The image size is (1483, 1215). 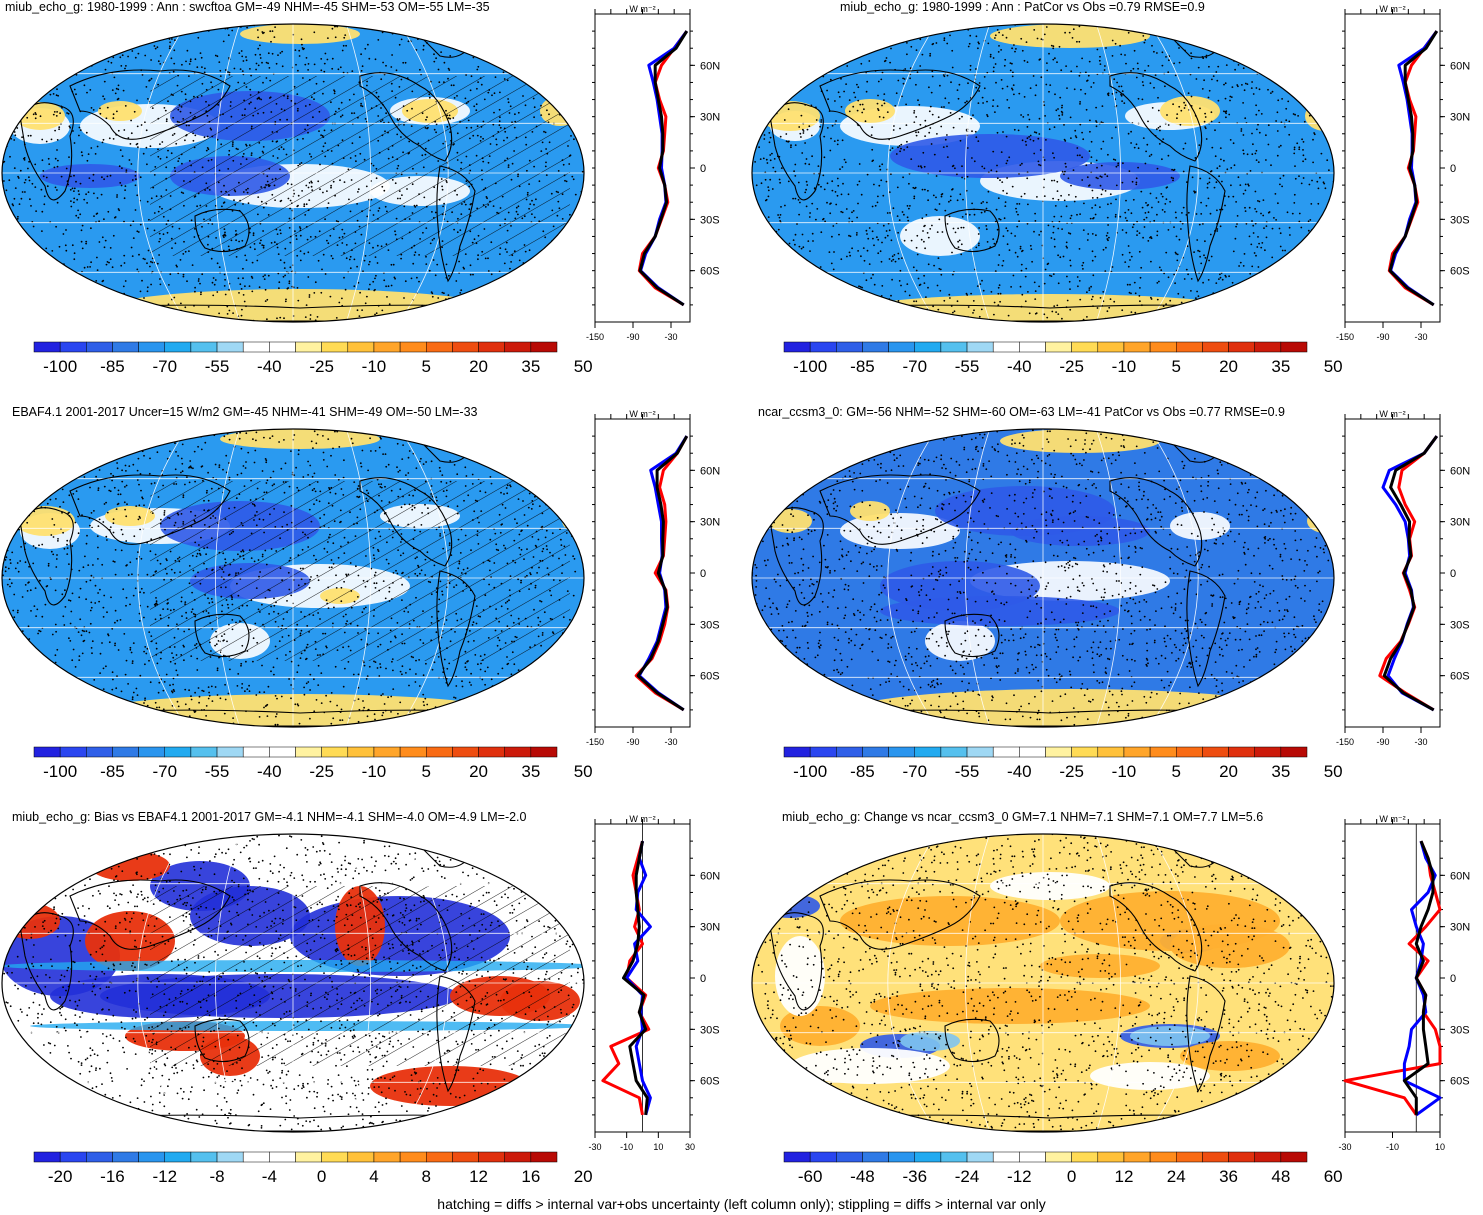 I want to click on colorbar-label: -85, so click(x=112, y=366).